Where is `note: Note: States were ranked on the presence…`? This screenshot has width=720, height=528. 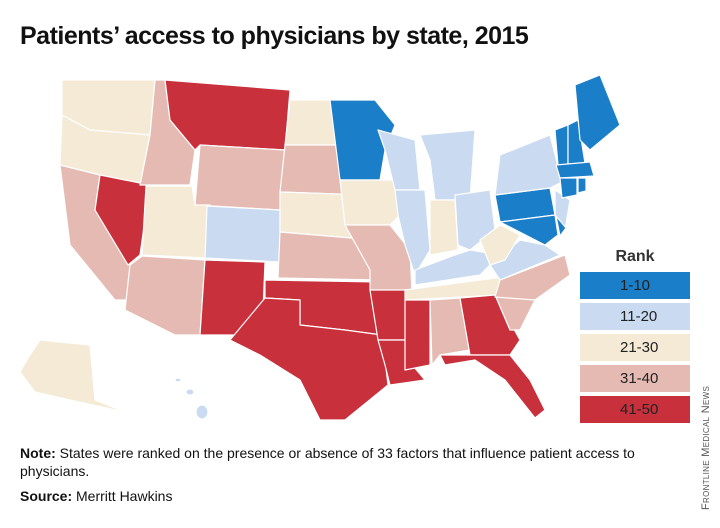
note: Note: States were ranked on the presence… is located at coordinates (340, 462).